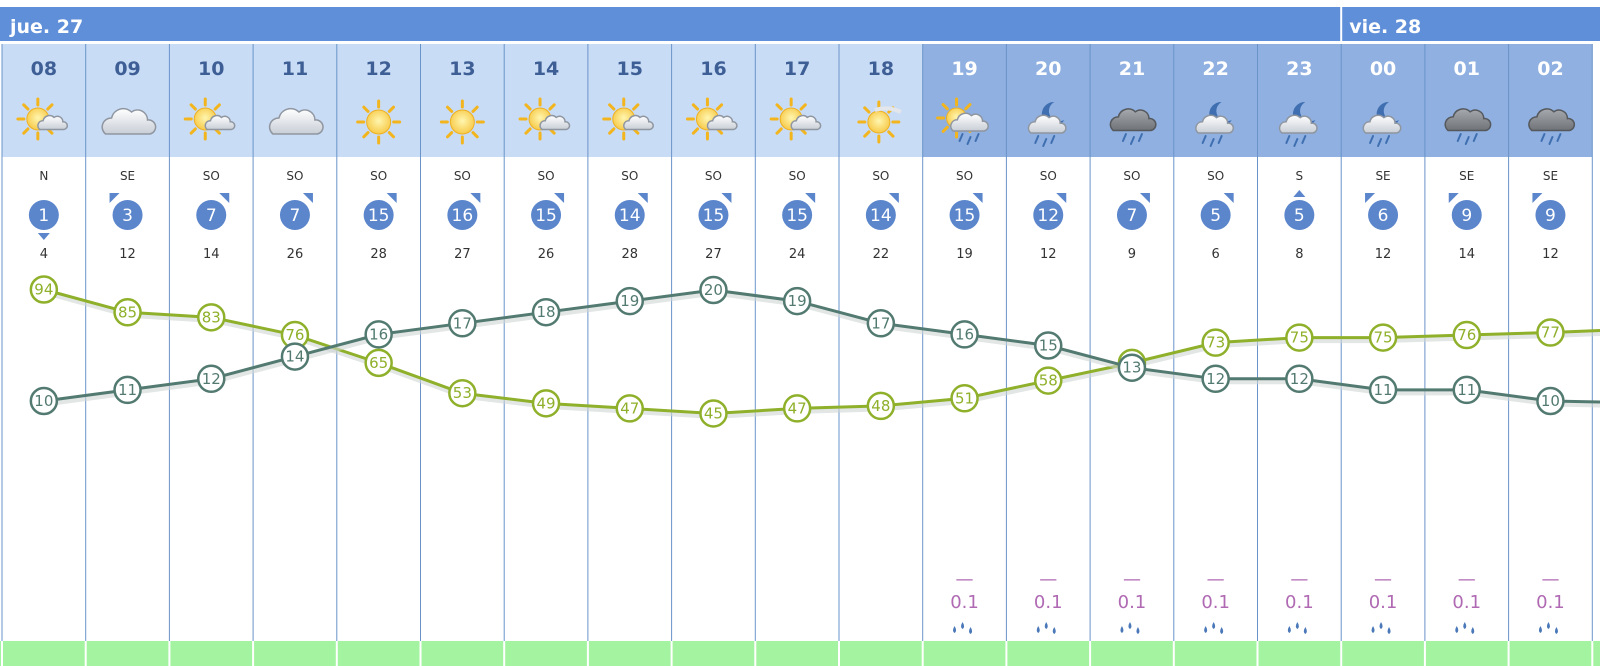  I want to click on sun-cloud-icon, so click(42, 119).